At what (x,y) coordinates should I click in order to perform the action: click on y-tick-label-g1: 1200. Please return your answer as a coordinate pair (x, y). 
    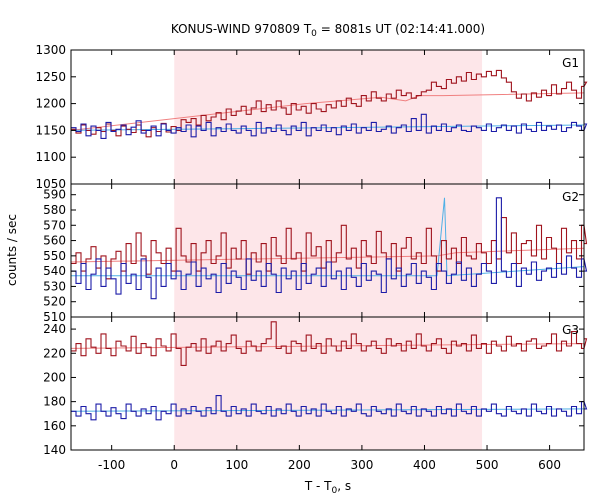
    Looking at the image, I should click on (50, 104).